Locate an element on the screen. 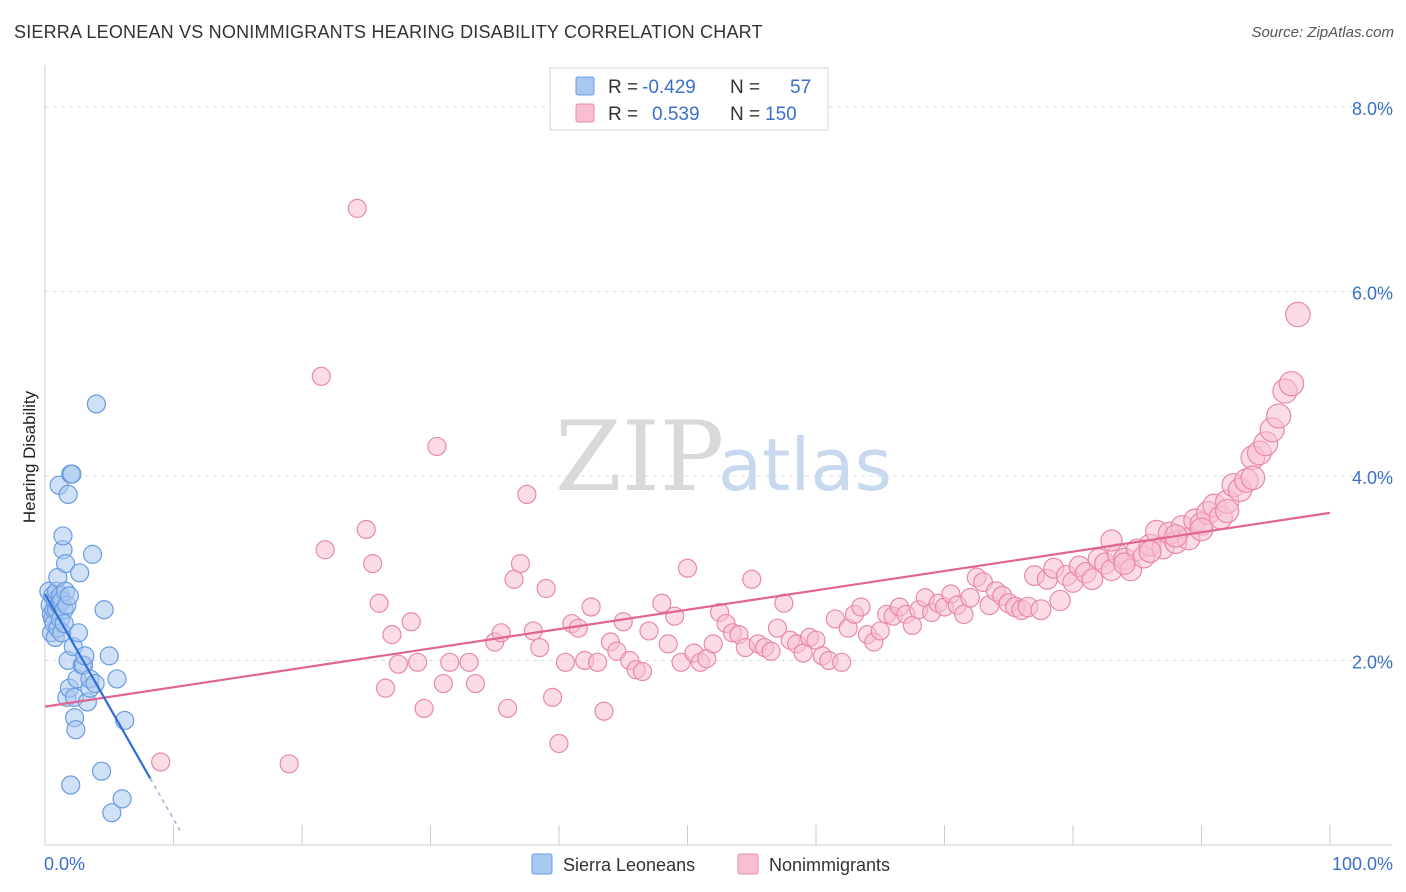 The image size is (1406, 892). sierra-leoneans-trend-extension is located at coordinates (165, 804).